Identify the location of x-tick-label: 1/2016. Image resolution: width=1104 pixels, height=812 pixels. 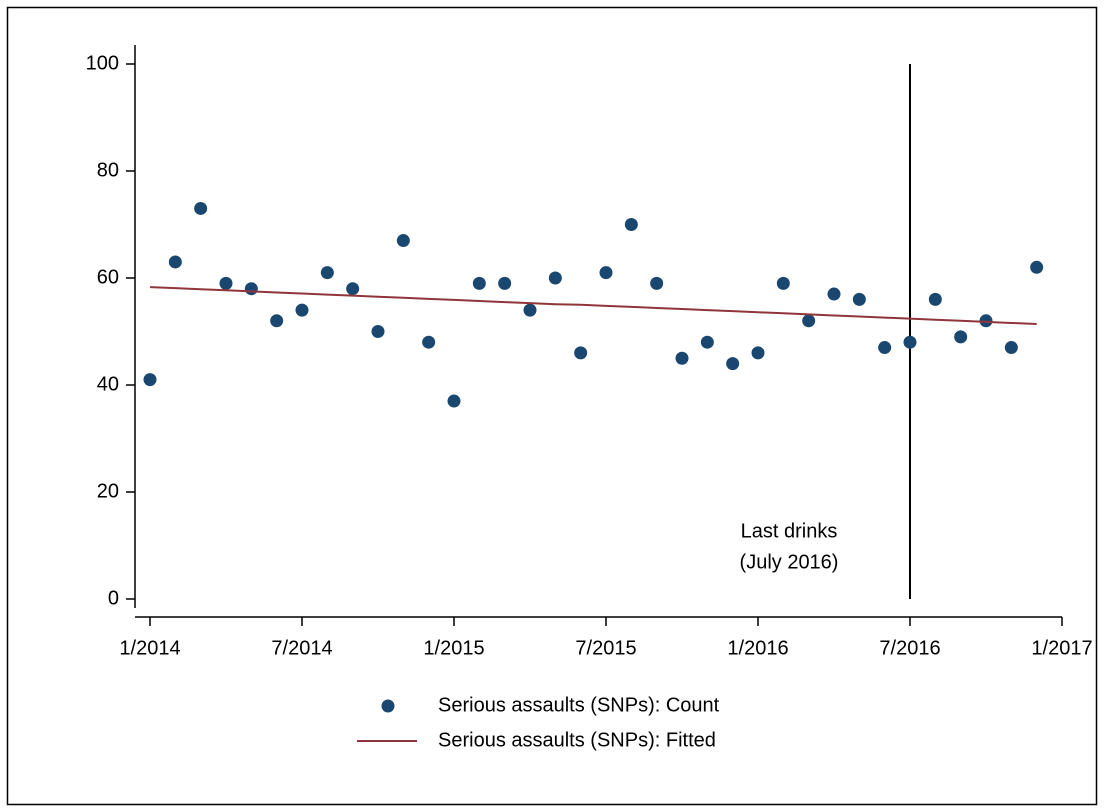
(757, 648).